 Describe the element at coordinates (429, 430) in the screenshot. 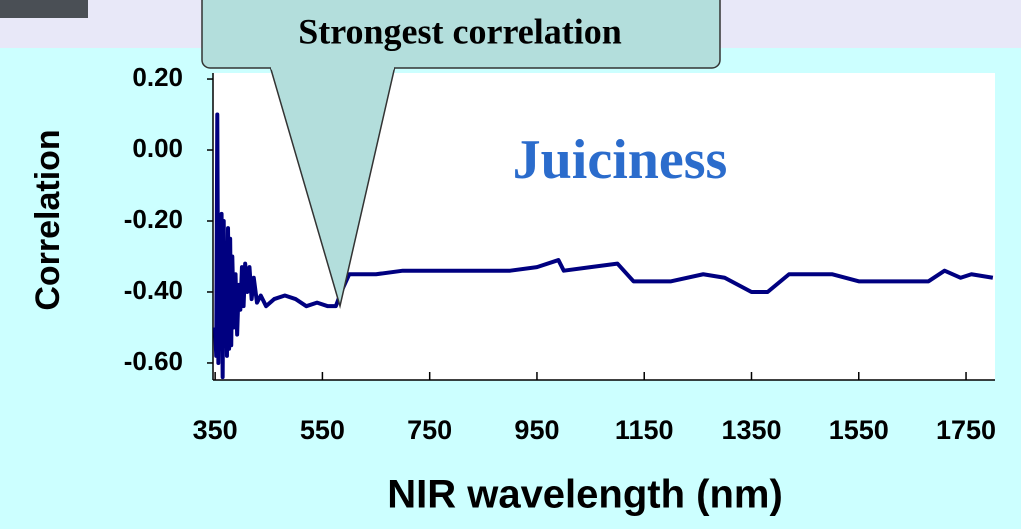

I see `x-tick-label: 750` at that location.